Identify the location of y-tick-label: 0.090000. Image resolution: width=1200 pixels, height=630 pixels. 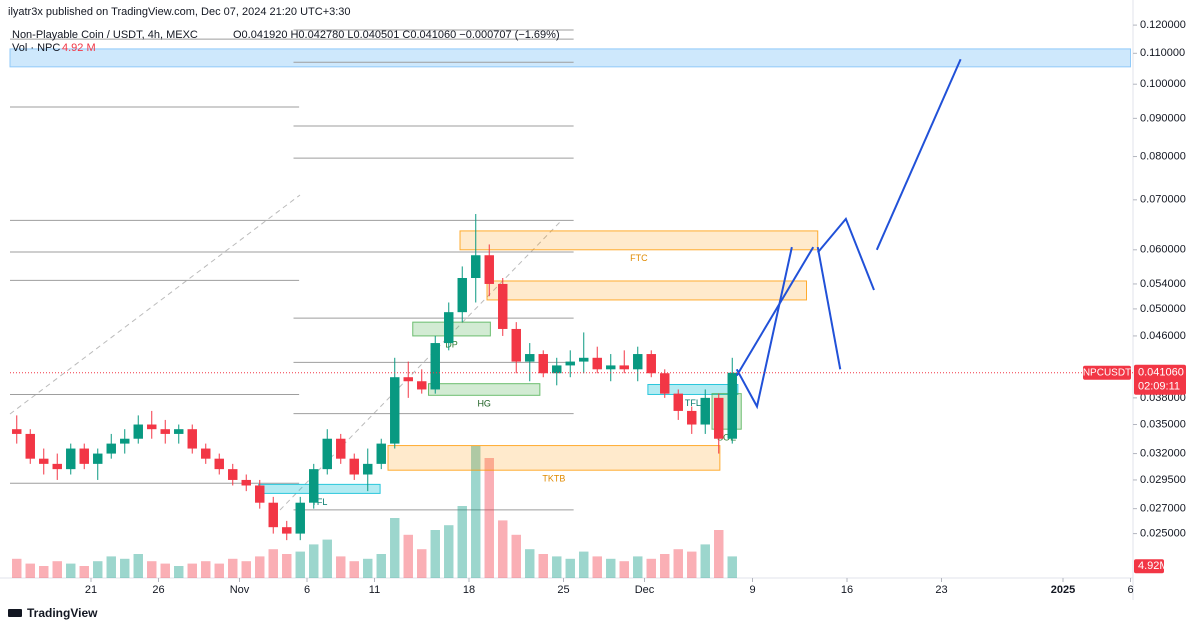
(1163, 118).